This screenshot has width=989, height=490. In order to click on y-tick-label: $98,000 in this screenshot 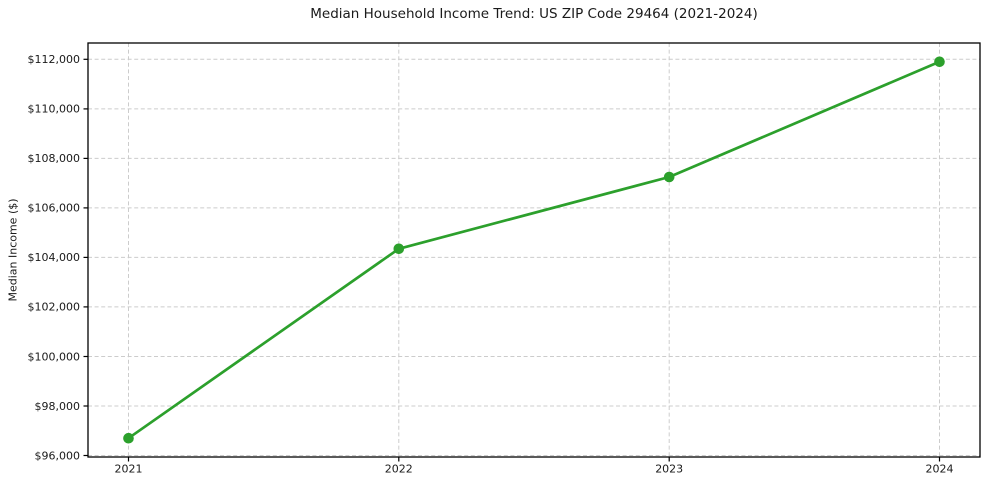, I will do `click(58, 406)`.